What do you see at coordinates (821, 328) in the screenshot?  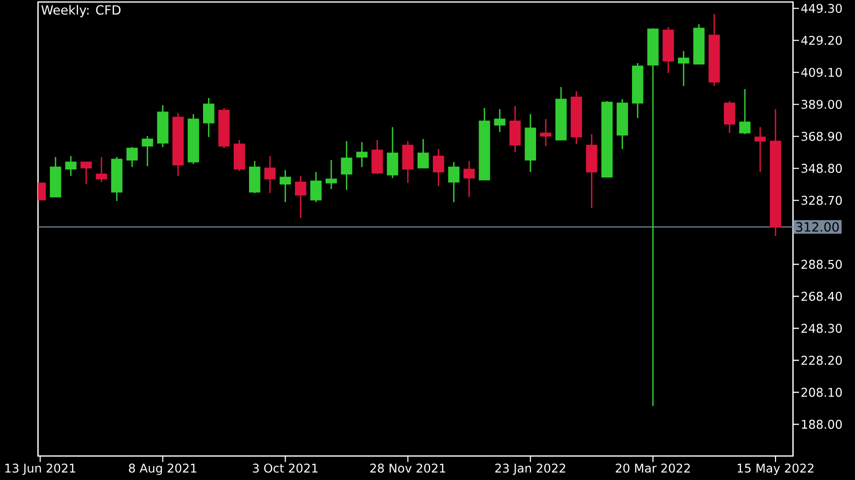 I see `y-tick-label: 248.30` at bounding box center [821, 328].